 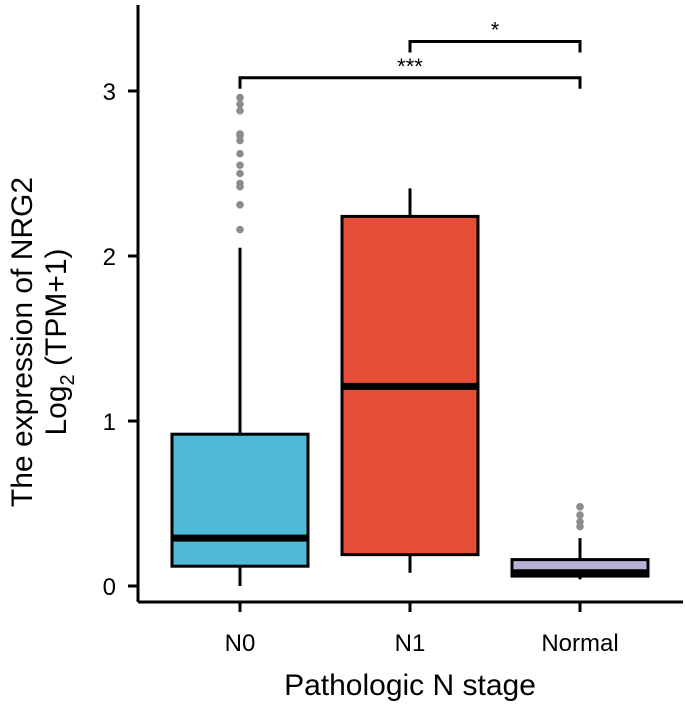 What do you see at coordinates (109, 422) in the screenshot?
I see `y-tick-label: 1` at bounding box center [109, 422].